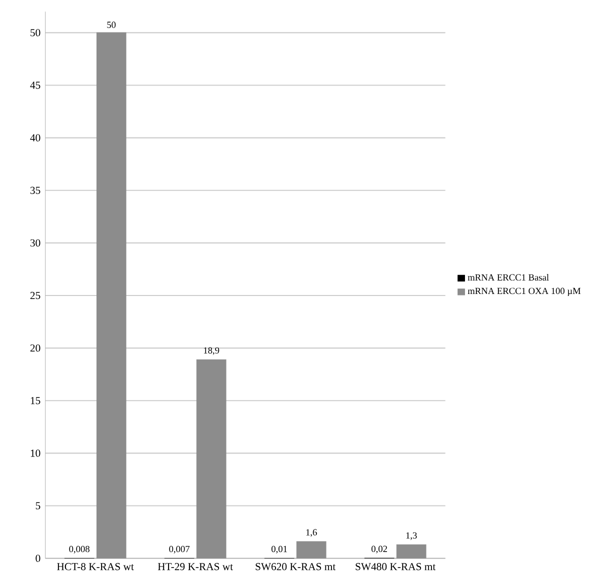  I want to click on data-label: 0,008, so click(79, 550).